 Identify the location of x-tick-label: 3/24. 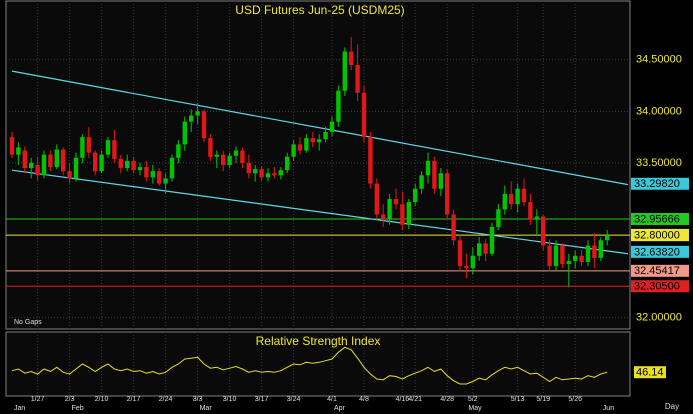
(294, 399).